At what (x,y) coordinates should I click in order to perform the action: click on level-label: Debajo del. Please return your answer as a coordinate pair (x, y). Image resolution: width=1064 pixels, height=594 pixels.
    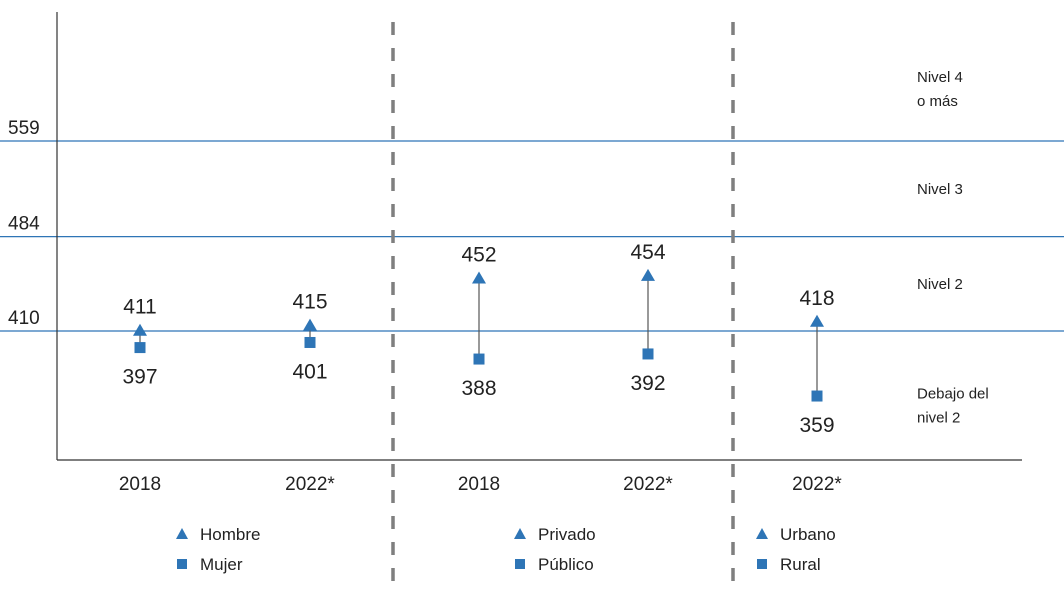
    Looking at the image, I should click on (953, 394).